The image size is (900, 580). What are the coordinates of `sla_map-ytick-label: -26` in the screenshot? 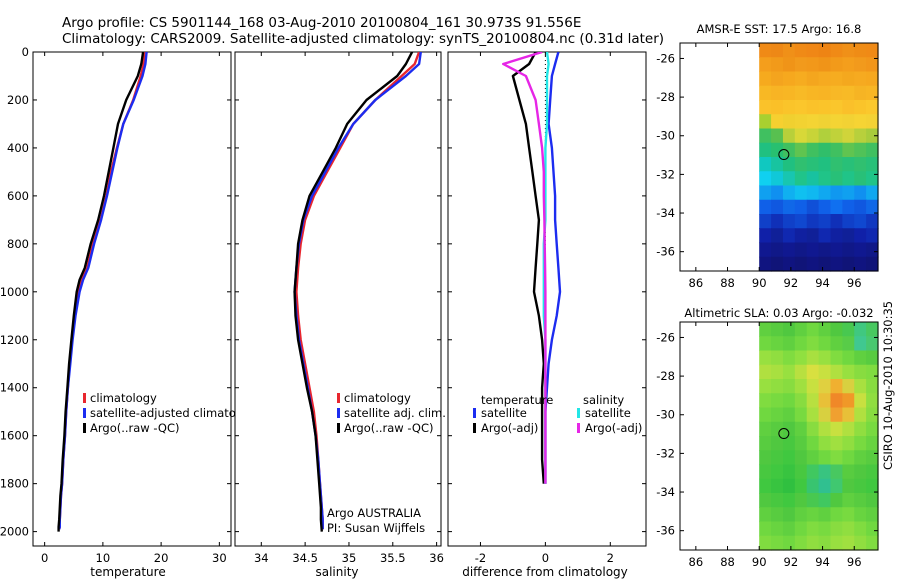 It's located at (665, 337).